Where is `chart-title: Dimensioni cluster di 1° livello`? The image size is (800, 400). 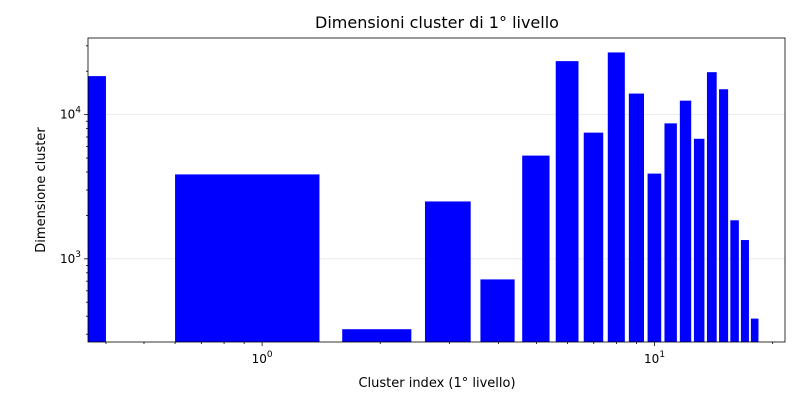 chart-title: Dimensioni cluster di 1° livello is located at coordinates (437, 22).